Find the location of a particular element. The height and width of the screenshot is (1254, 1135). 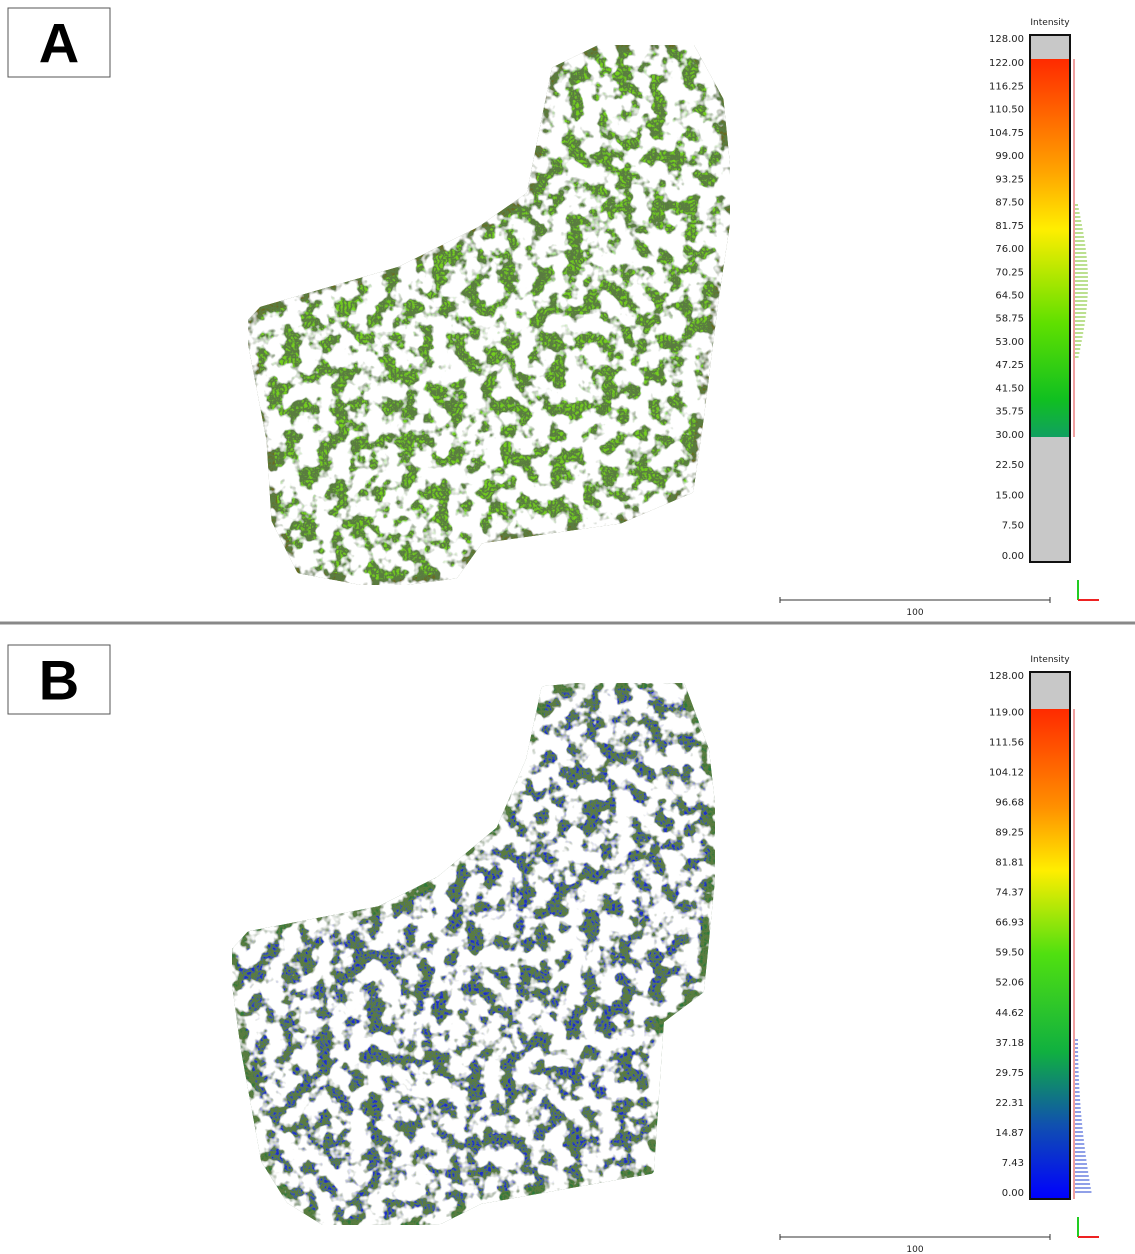

colorbar-tick-label: 37.18 is located at coordinates (1009, 1043).